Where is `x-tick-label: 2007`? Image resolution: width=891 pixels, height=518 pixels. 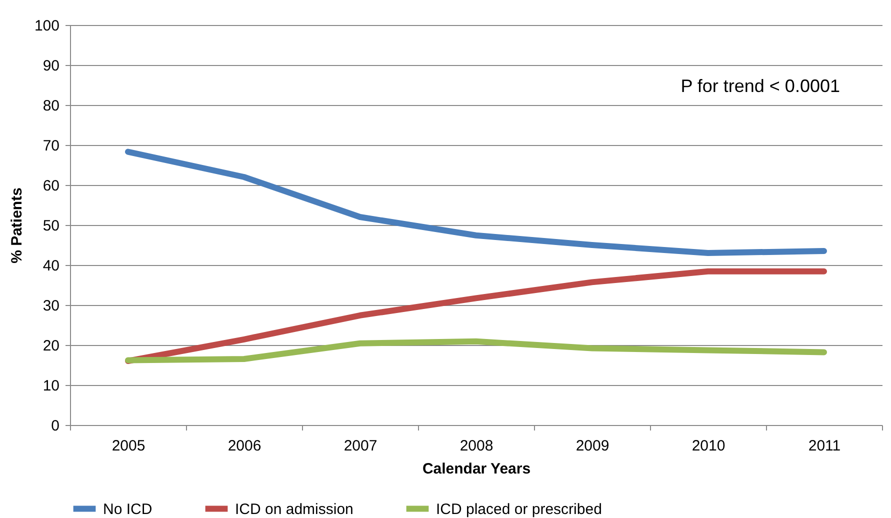 x-tick-label: 2007 is located at coordinates (361, 446).